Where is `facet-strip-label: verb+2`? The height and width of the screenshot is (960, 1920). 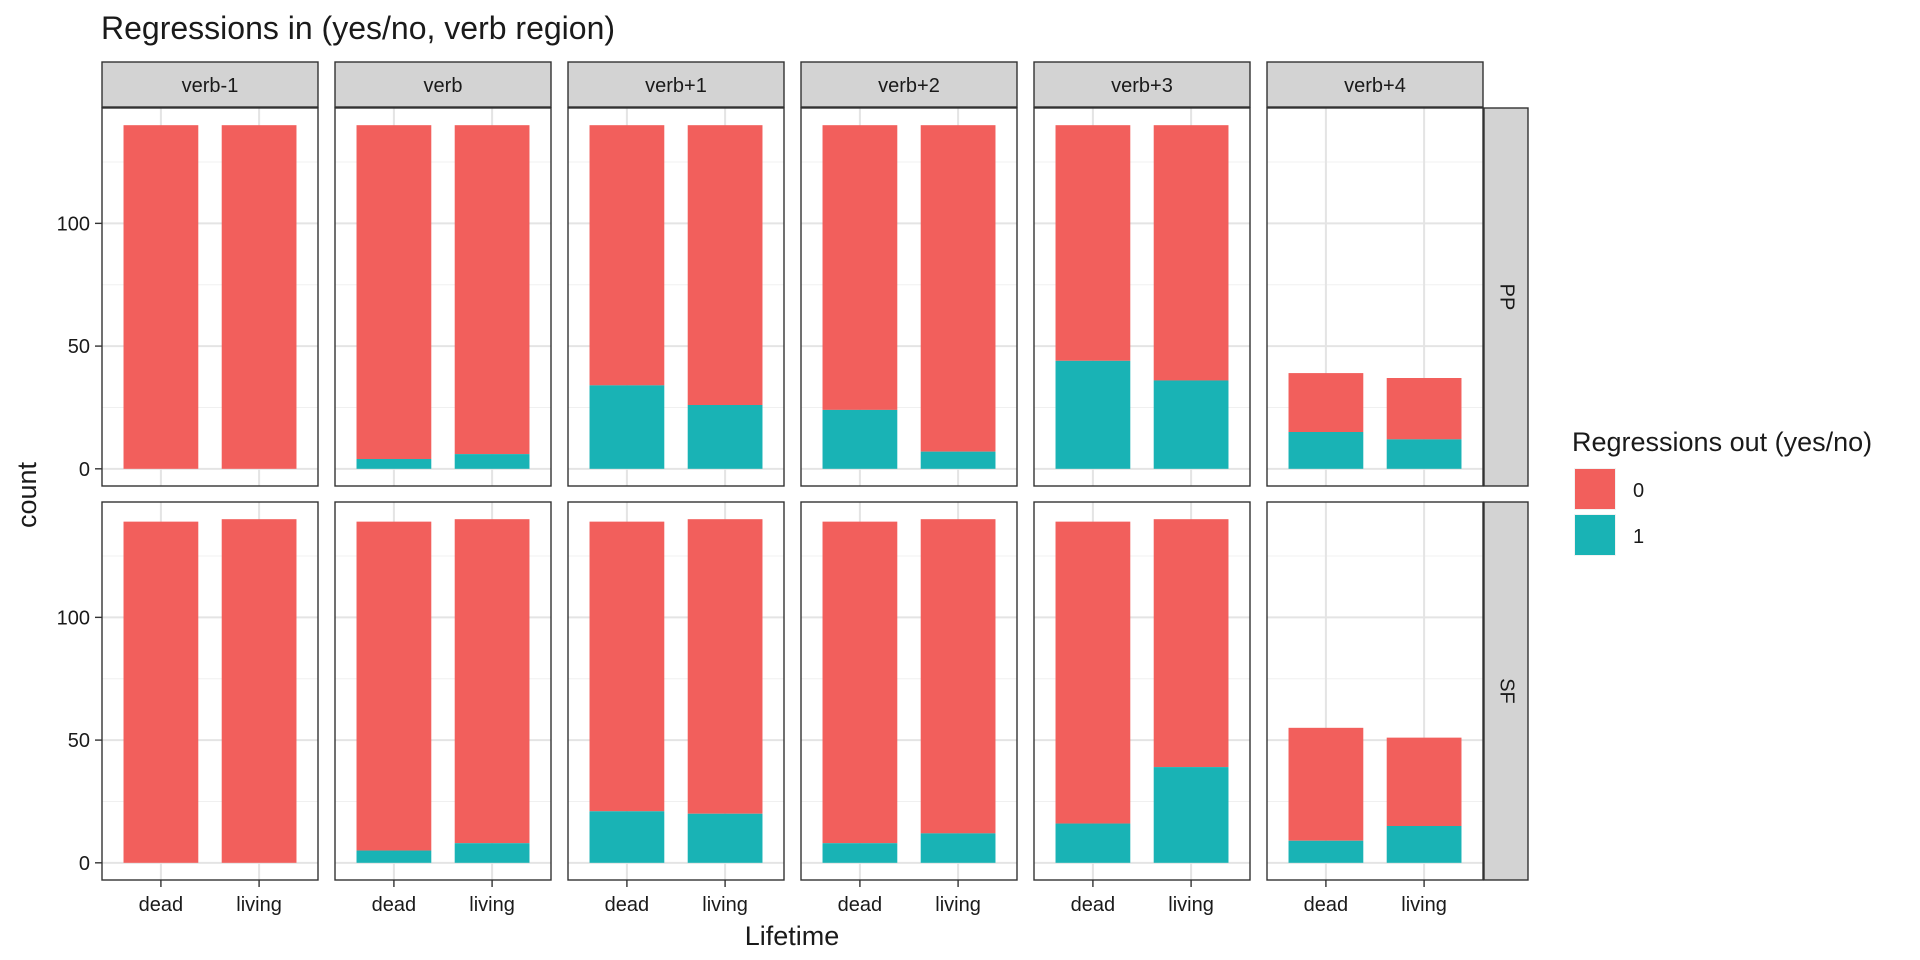 facet-strip-label: verb+2 is located at coordinates (909, 86).